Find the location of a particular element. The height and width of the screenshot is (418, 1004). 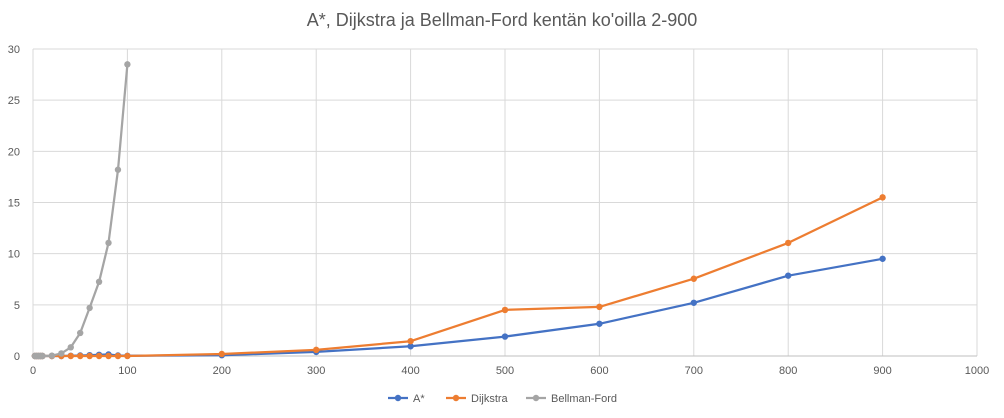

y-tick-label: 0 is located at coordinates (17, 357).